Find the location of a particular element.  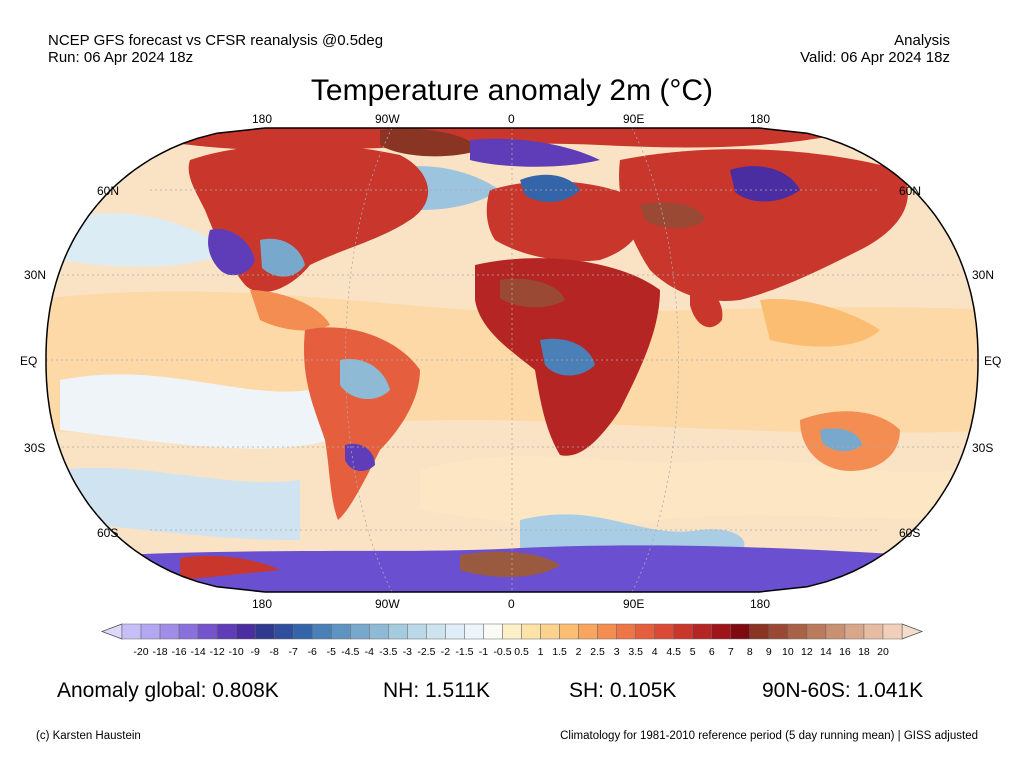

colorbar-tick-label: 0.5 is located at coordinates (521, 652).